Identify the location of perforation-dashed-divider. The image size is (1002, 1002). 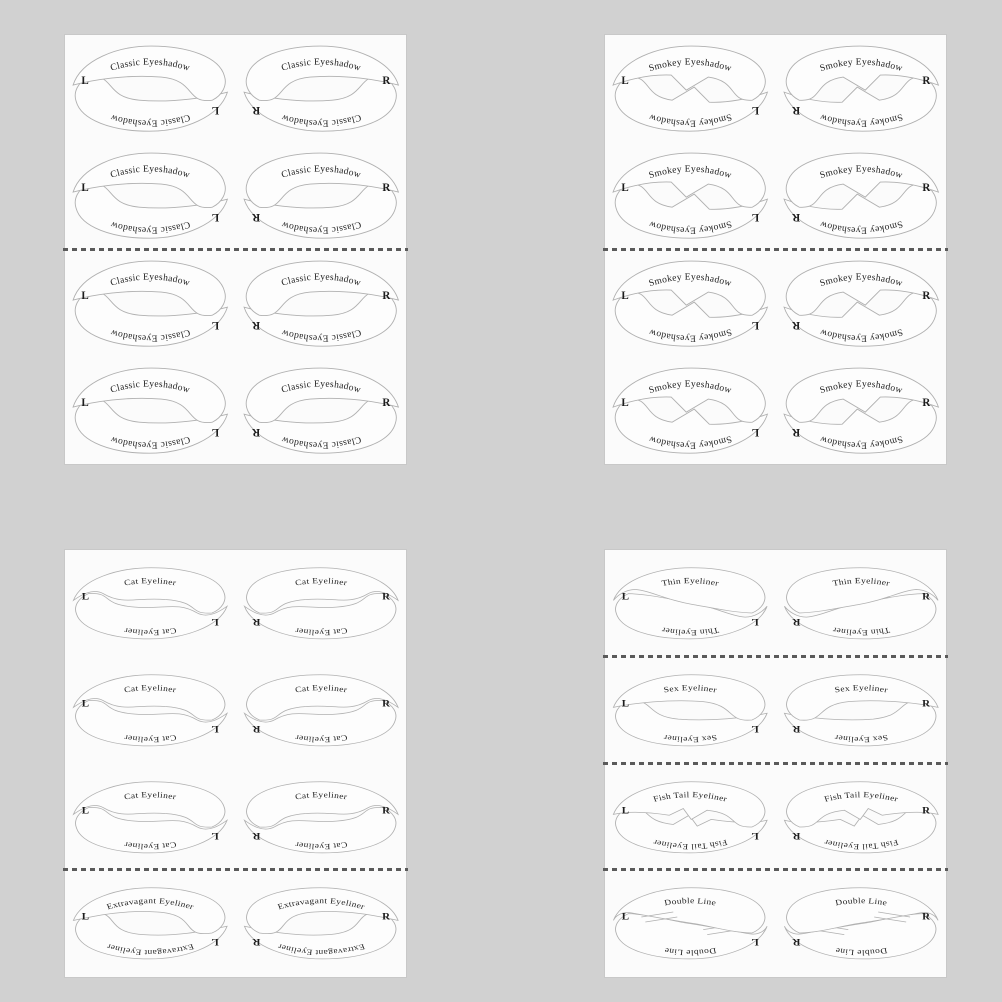
(775, 249).